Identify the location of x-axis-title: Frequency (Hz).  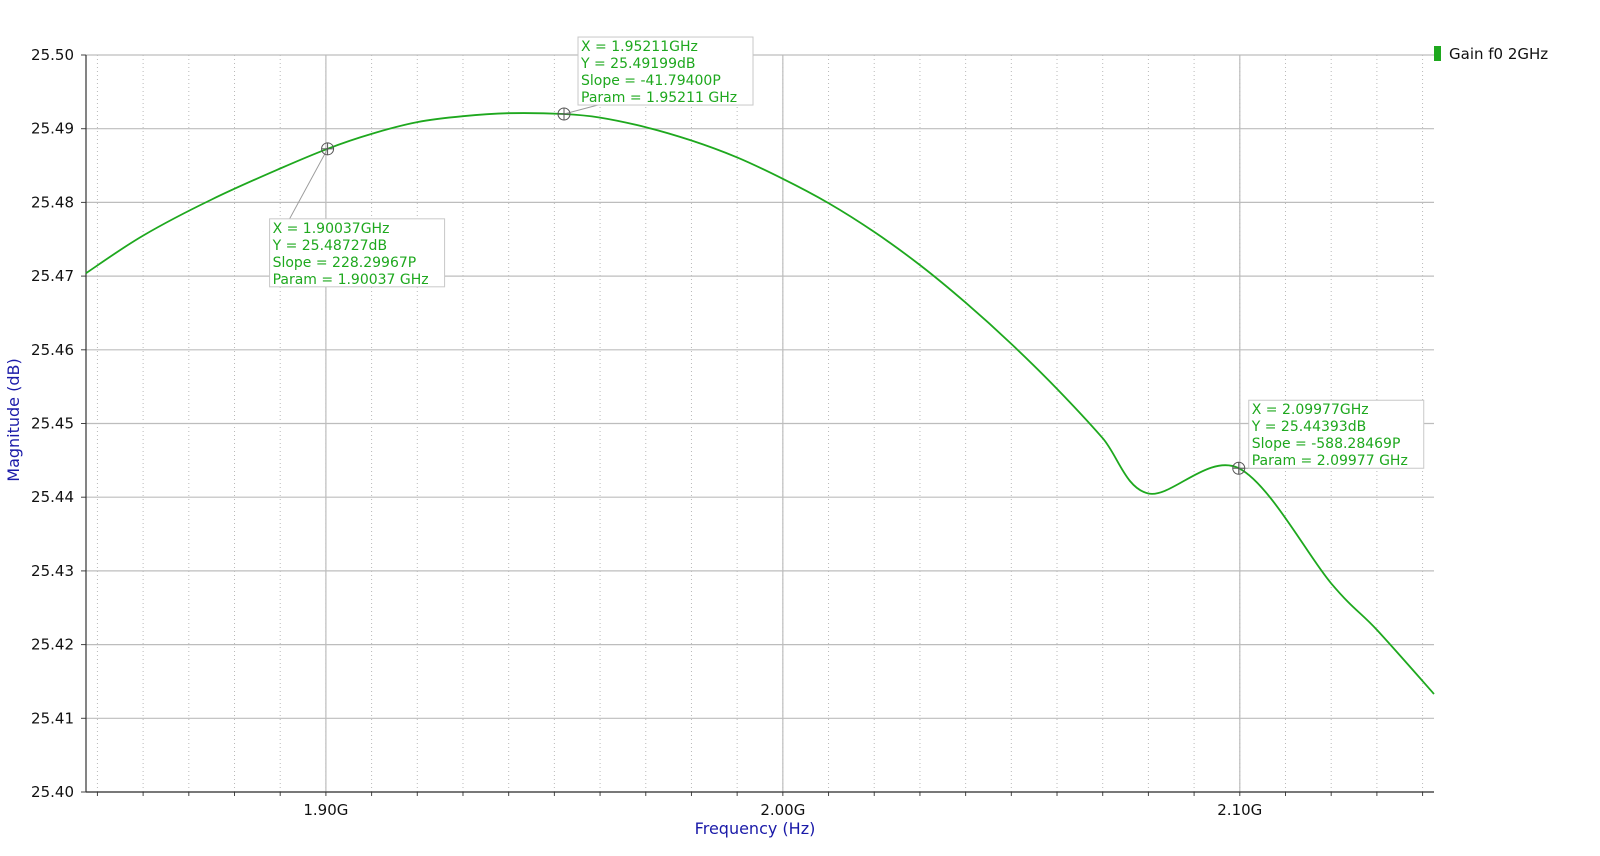
(755, 828).